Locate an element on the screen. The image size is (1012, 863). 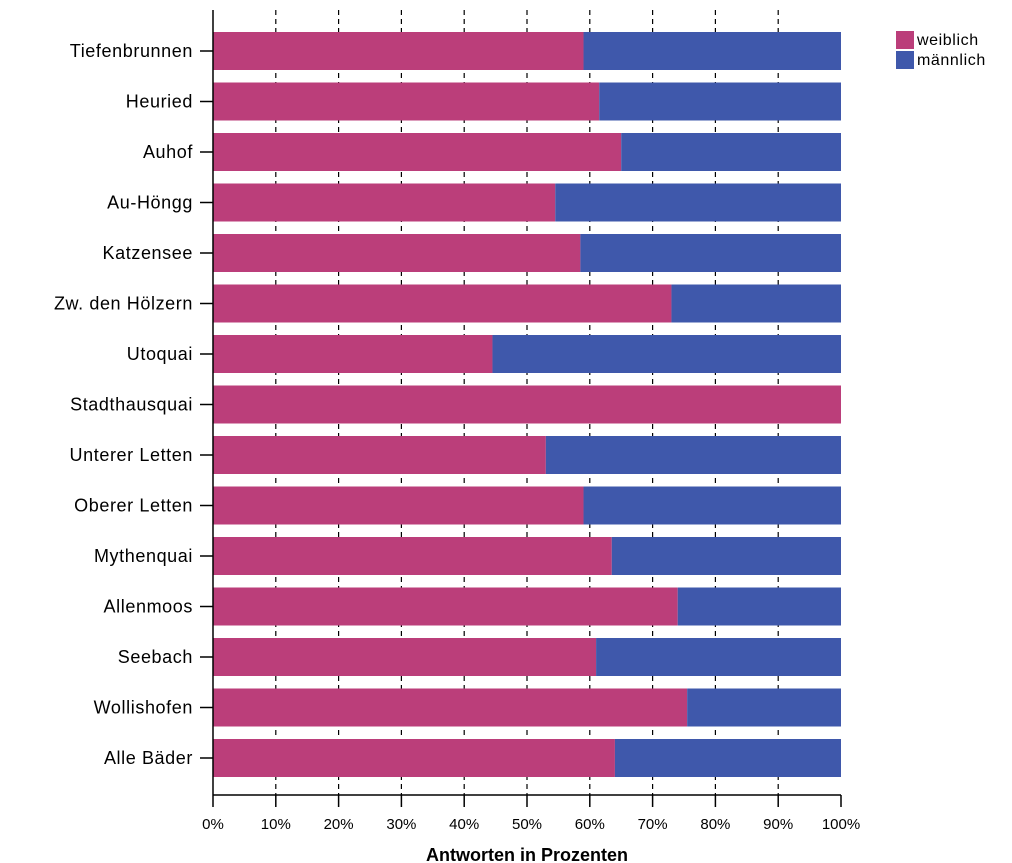
category-label: Oberer Letten is located at coordinates (133, 506).